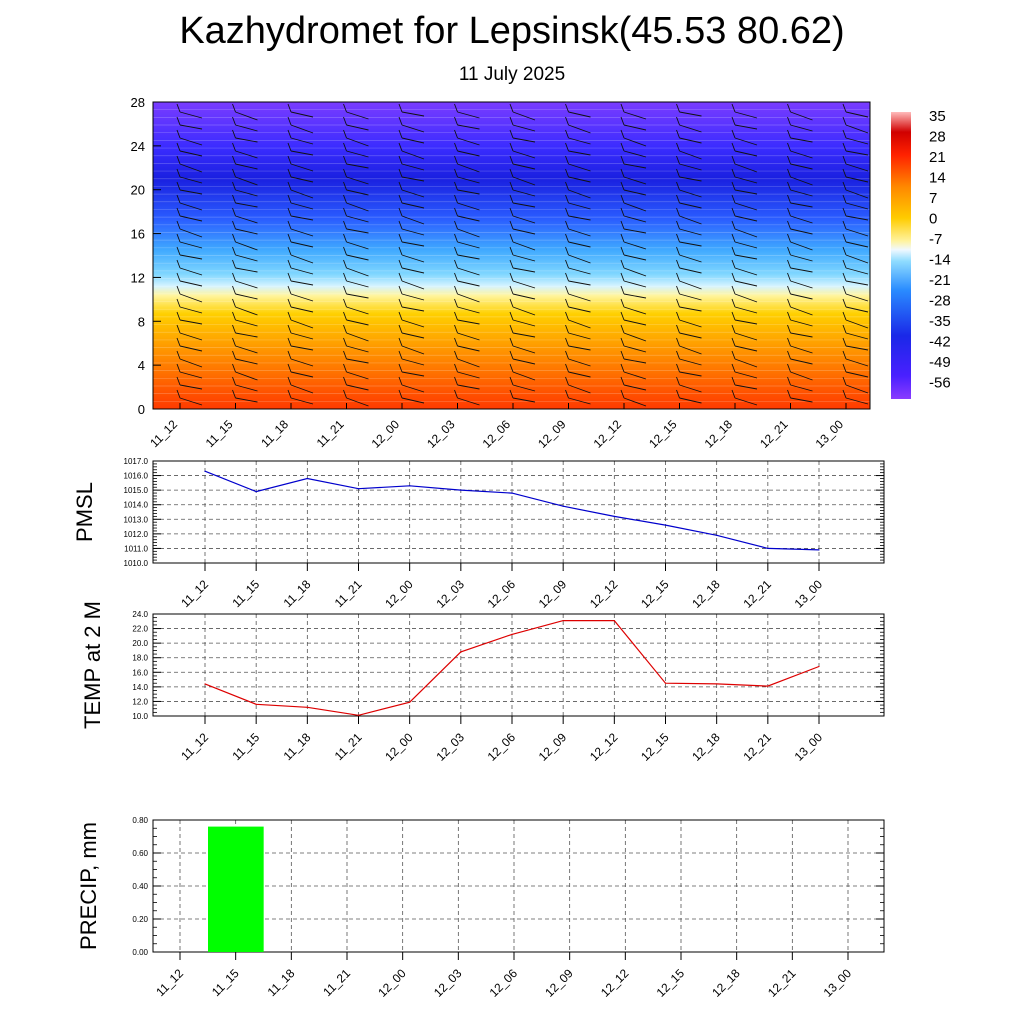  What do you see at coordinates (140, 672) in the screenshot?
I see `y-tick-label: 16.0` at bounding box center [140, 672].